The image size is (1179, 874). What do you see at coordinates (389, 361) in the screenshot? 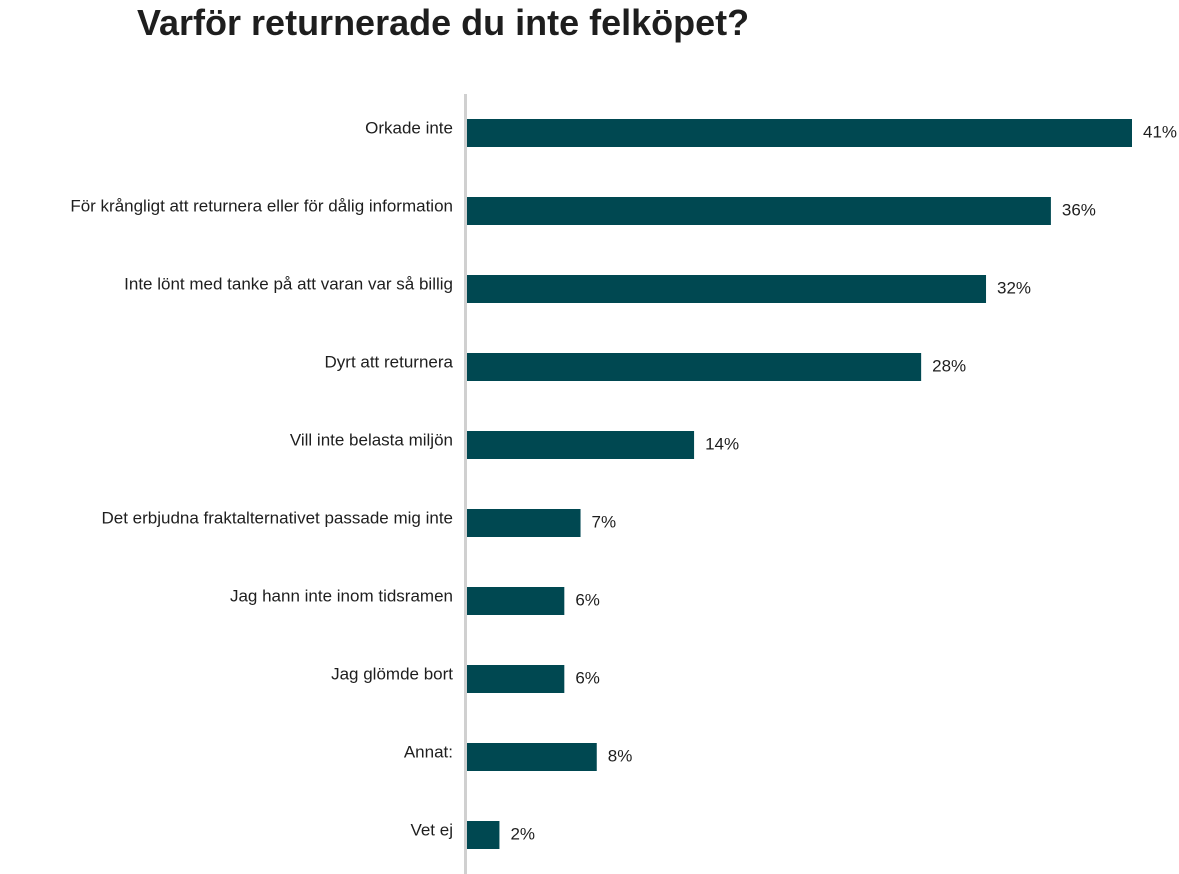
I see `category-label-4: Dyrt att returnera` at bounding box center [389, 361].